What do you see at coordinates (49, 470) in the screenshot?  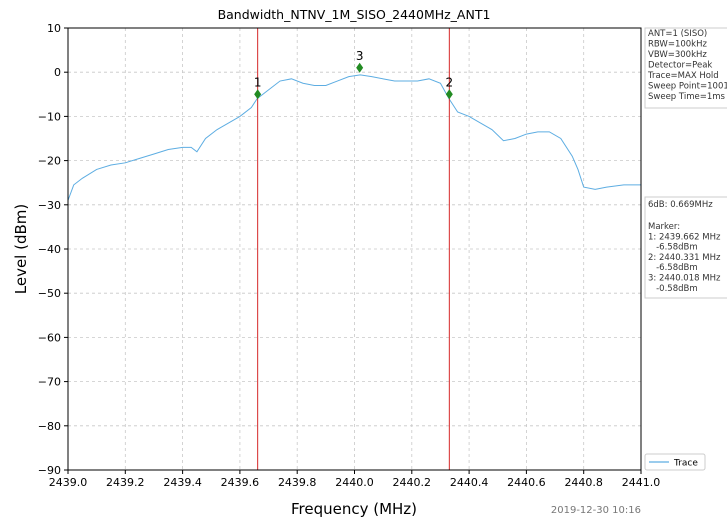 I see `y-tick-label: −90` at bounding box center [49, 470].